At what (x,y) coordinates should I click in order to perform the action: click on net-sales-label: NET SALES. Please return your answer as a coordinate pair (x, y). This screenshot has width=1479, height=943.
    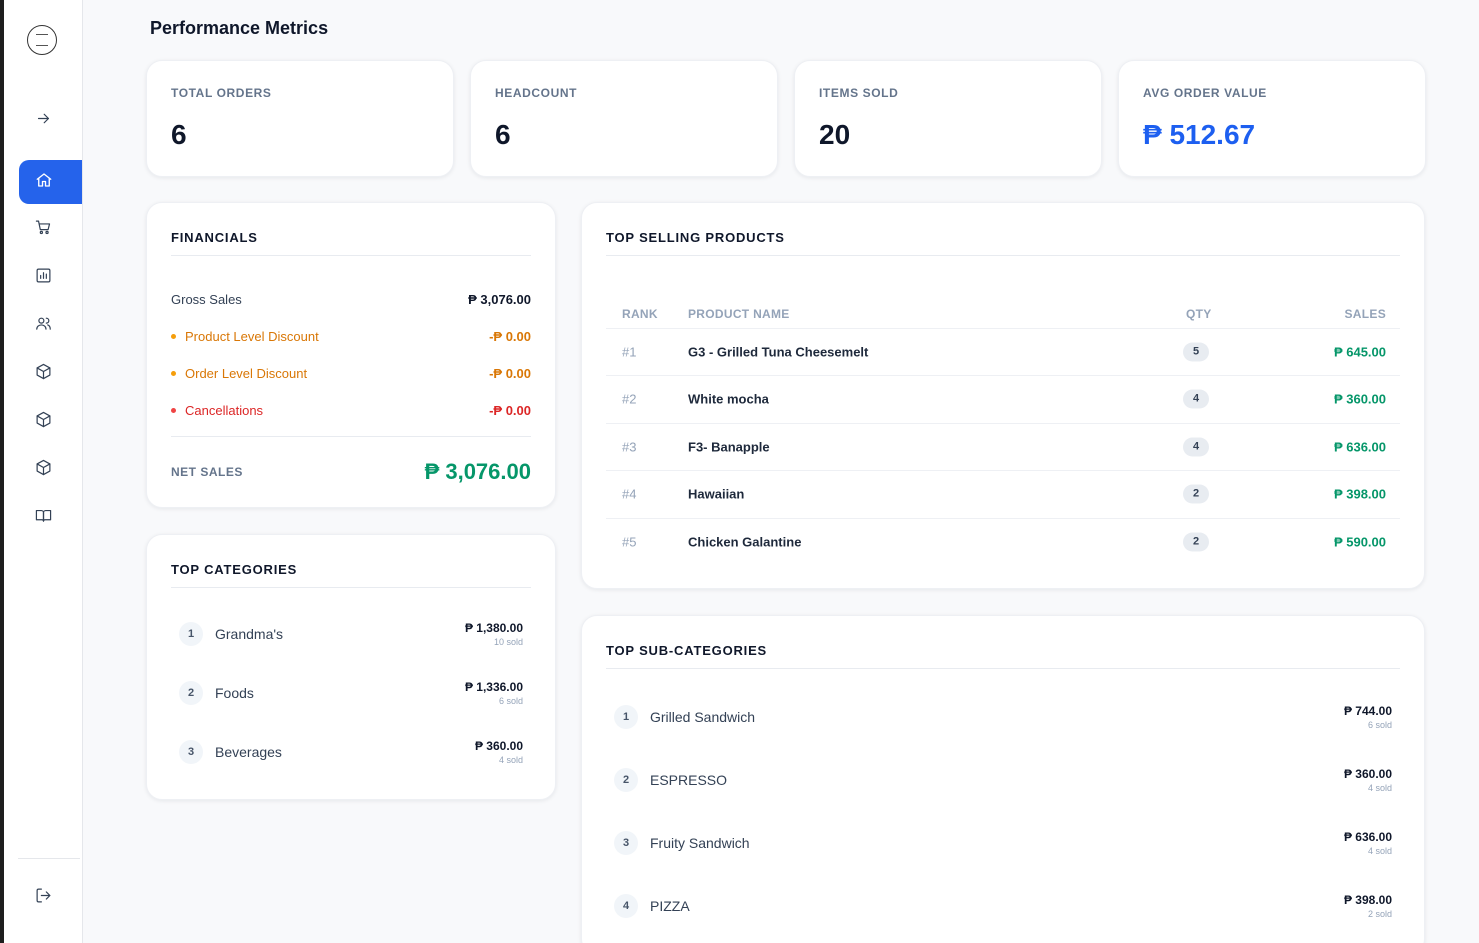
    Looking at the image, I should click on (207, 472).